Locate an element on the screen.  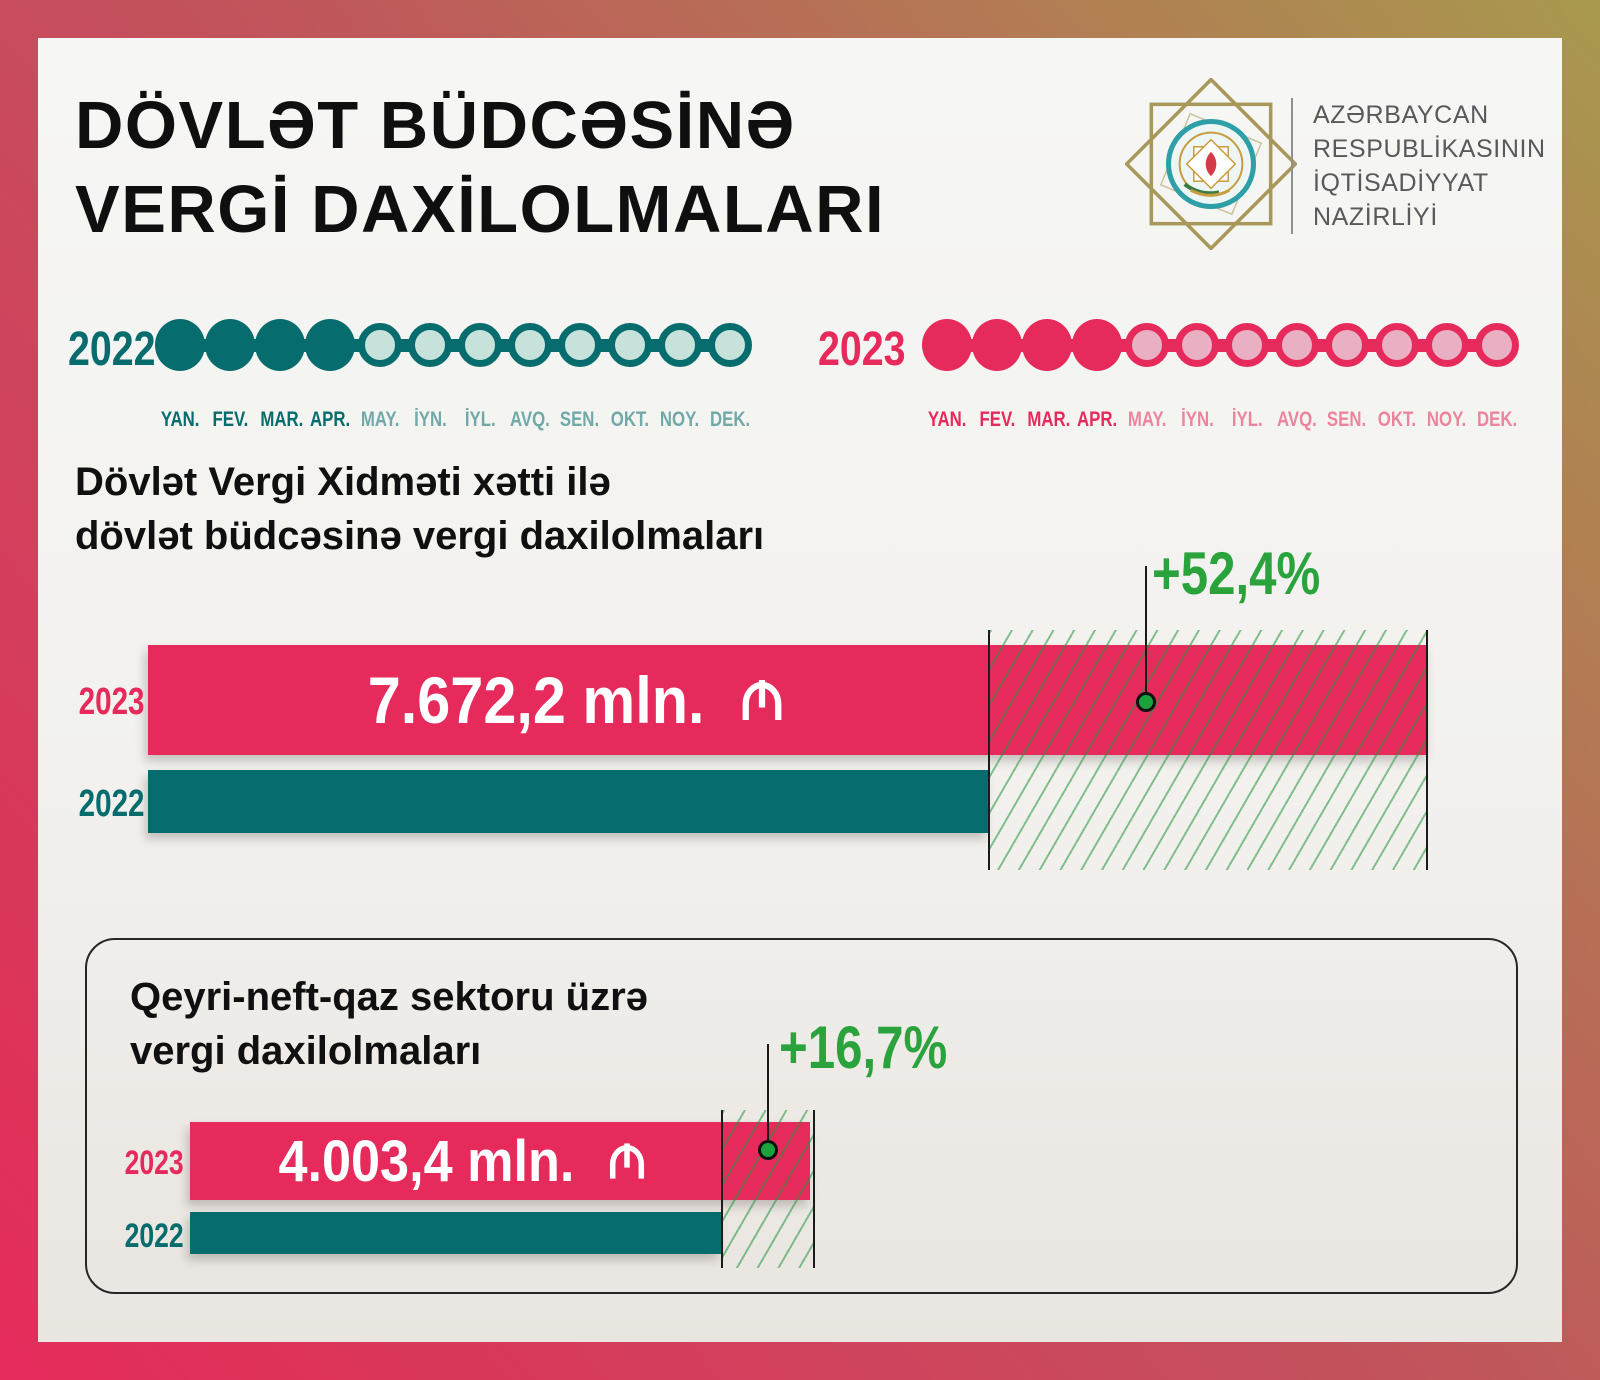
timeline-dot-2023-may is located at coordinates (1147, 345).